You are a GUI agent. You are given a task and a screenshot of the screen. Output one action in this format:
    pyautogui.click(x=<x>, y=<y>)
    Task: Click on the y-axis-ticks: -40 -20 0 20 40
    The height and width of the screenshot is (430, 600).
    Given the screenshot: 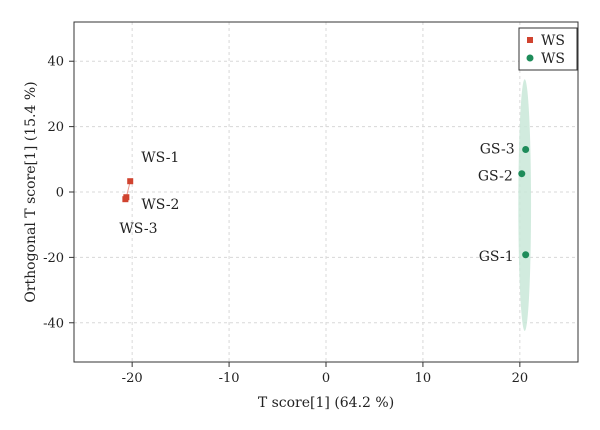 What is the action you would take?
    pyautogui.click(x=58, y=193)
    